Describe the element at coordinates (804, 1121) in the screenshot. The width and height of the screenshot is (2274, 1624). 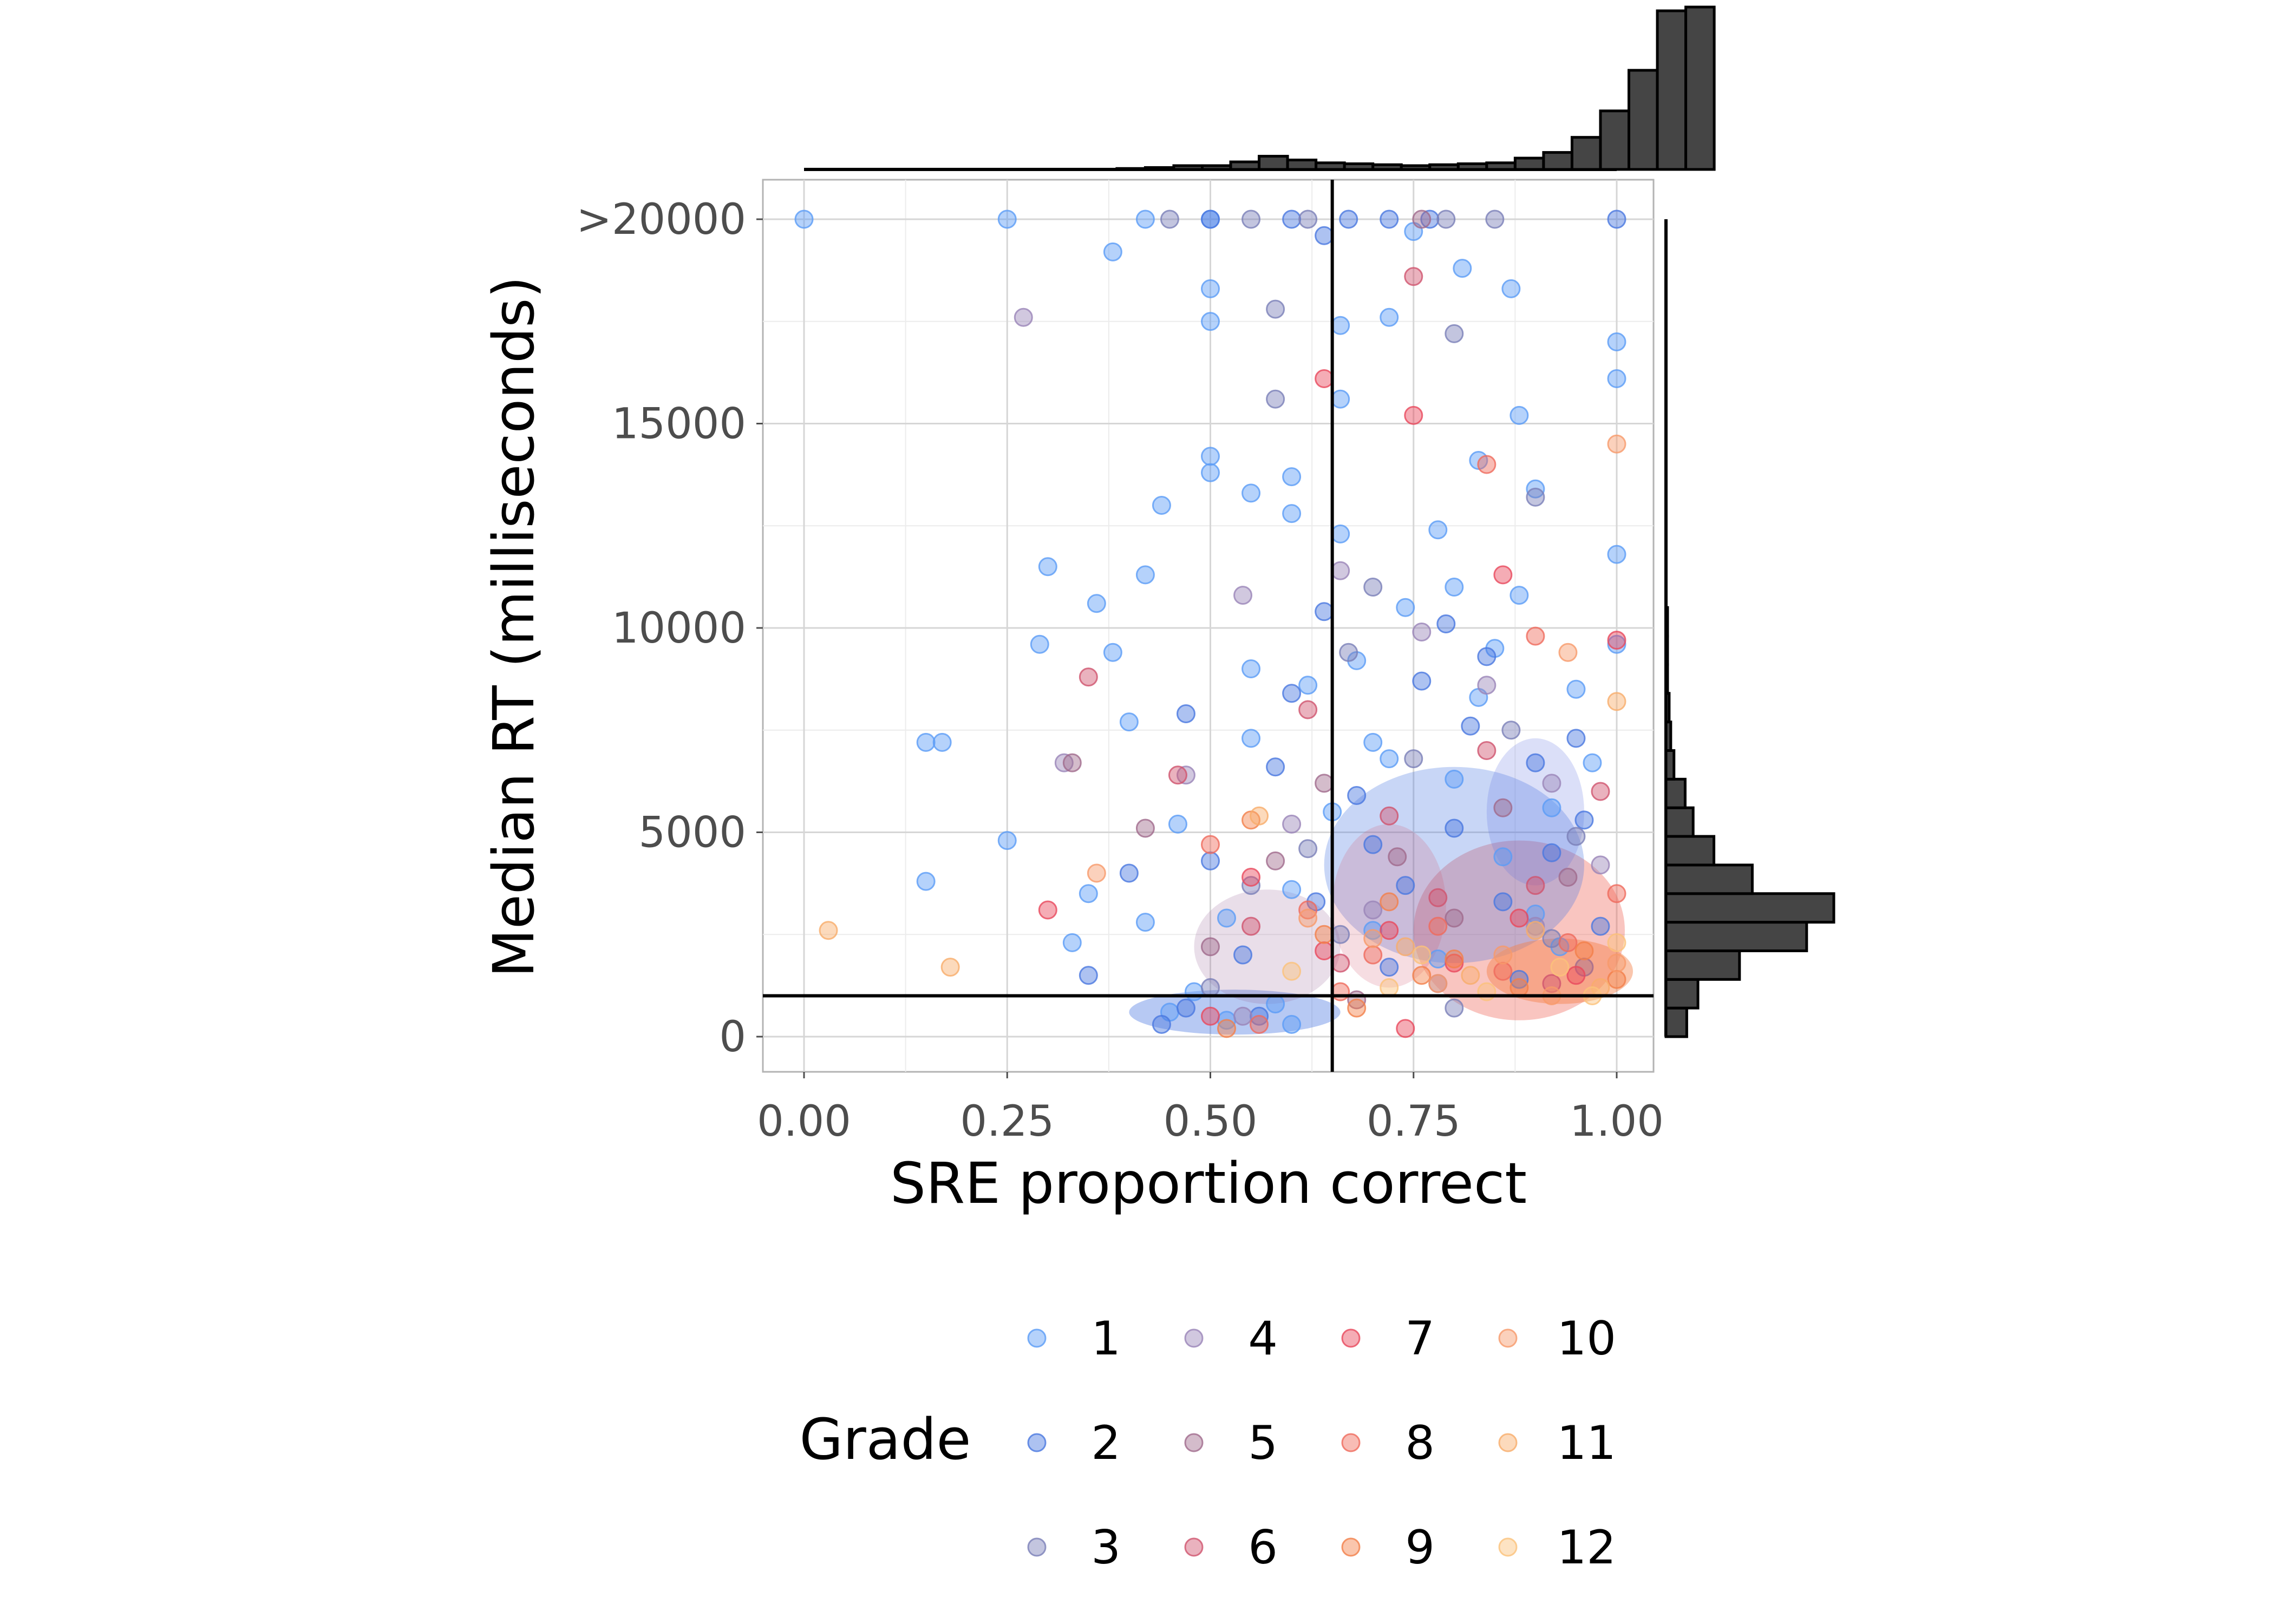
I see `x-tick-label: 0.00` at that location.